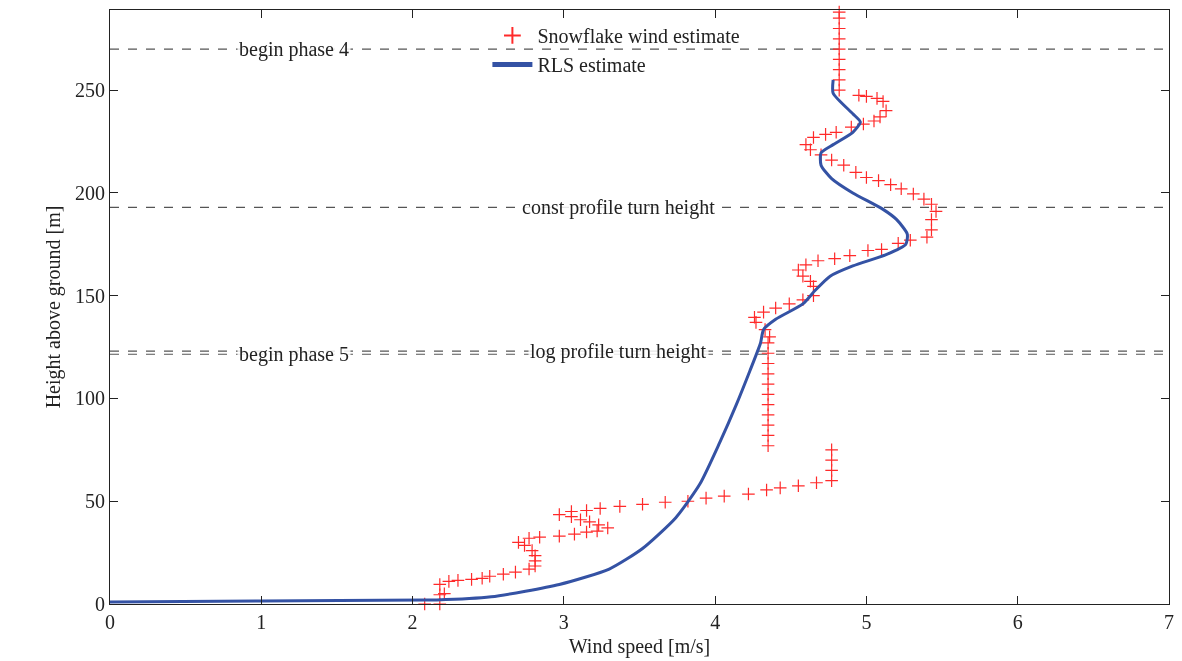 This screenshot has height=661, width=1182. Describe the element at coordinates (638, 36) in the screenshot. I see `legend-label: Snowflake wind estimate` at that location.